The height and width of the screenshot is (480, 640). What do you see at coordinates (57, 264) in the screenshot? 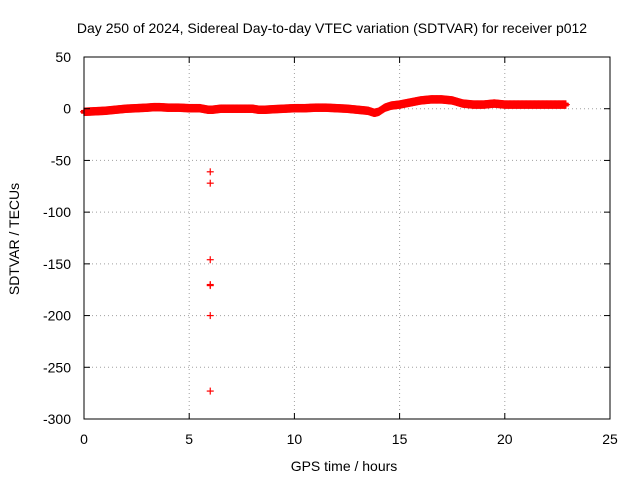
I see `y-tick-label: -150` at bounding box center [57, 264].